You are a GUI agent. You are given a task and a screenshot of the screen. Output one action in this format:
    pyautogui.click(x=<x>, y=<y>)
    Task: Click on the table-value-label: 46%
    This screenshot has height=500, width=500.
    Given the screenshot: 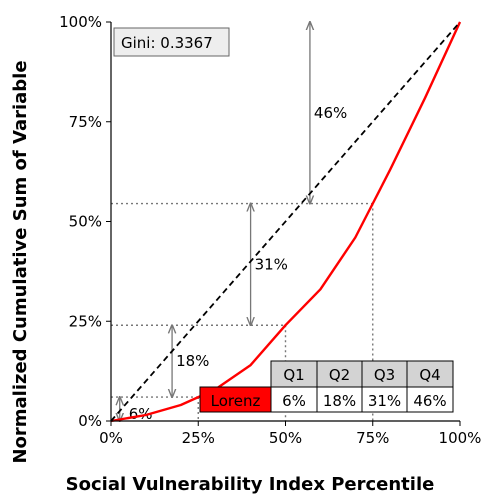 What is the action you would take?
    pyautogui.click(x=429, y=401)
    